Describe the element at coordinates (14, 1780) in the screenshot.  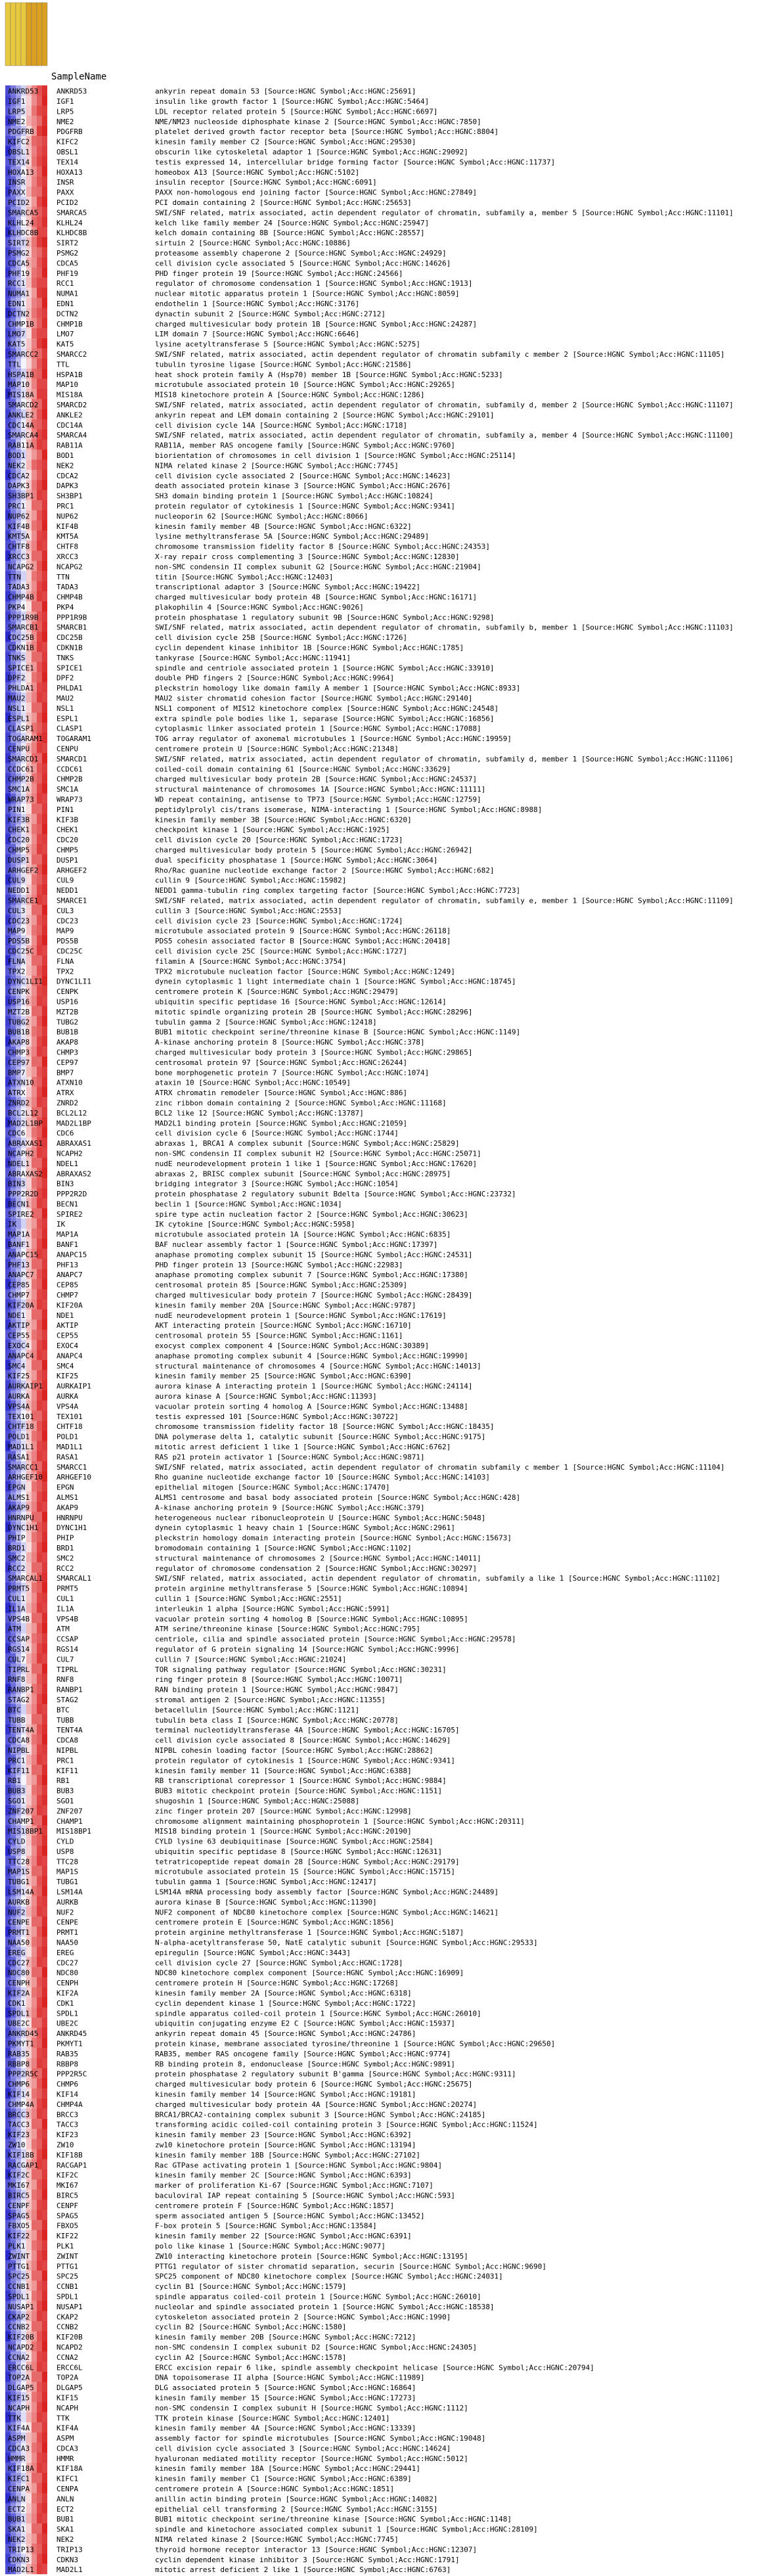
I see `gene-symbol-label: RB1` at that location.